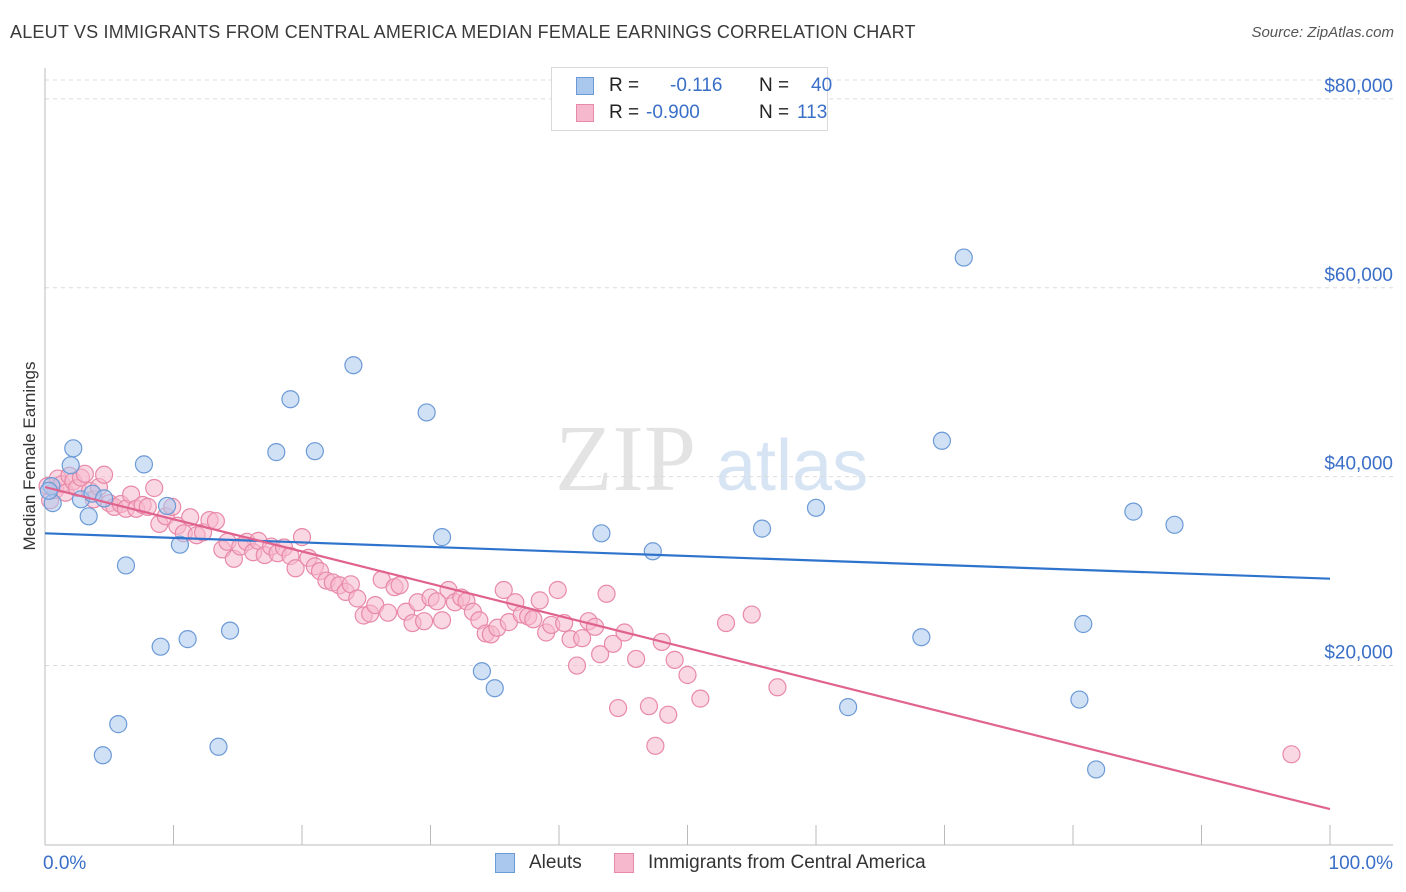 The width and height of the screenshot is (1406, 892). What do you see at coordinates (711, 459) in the screenshot?
I see `watermark: ZIP atlas` at bounding box center [711, 459].